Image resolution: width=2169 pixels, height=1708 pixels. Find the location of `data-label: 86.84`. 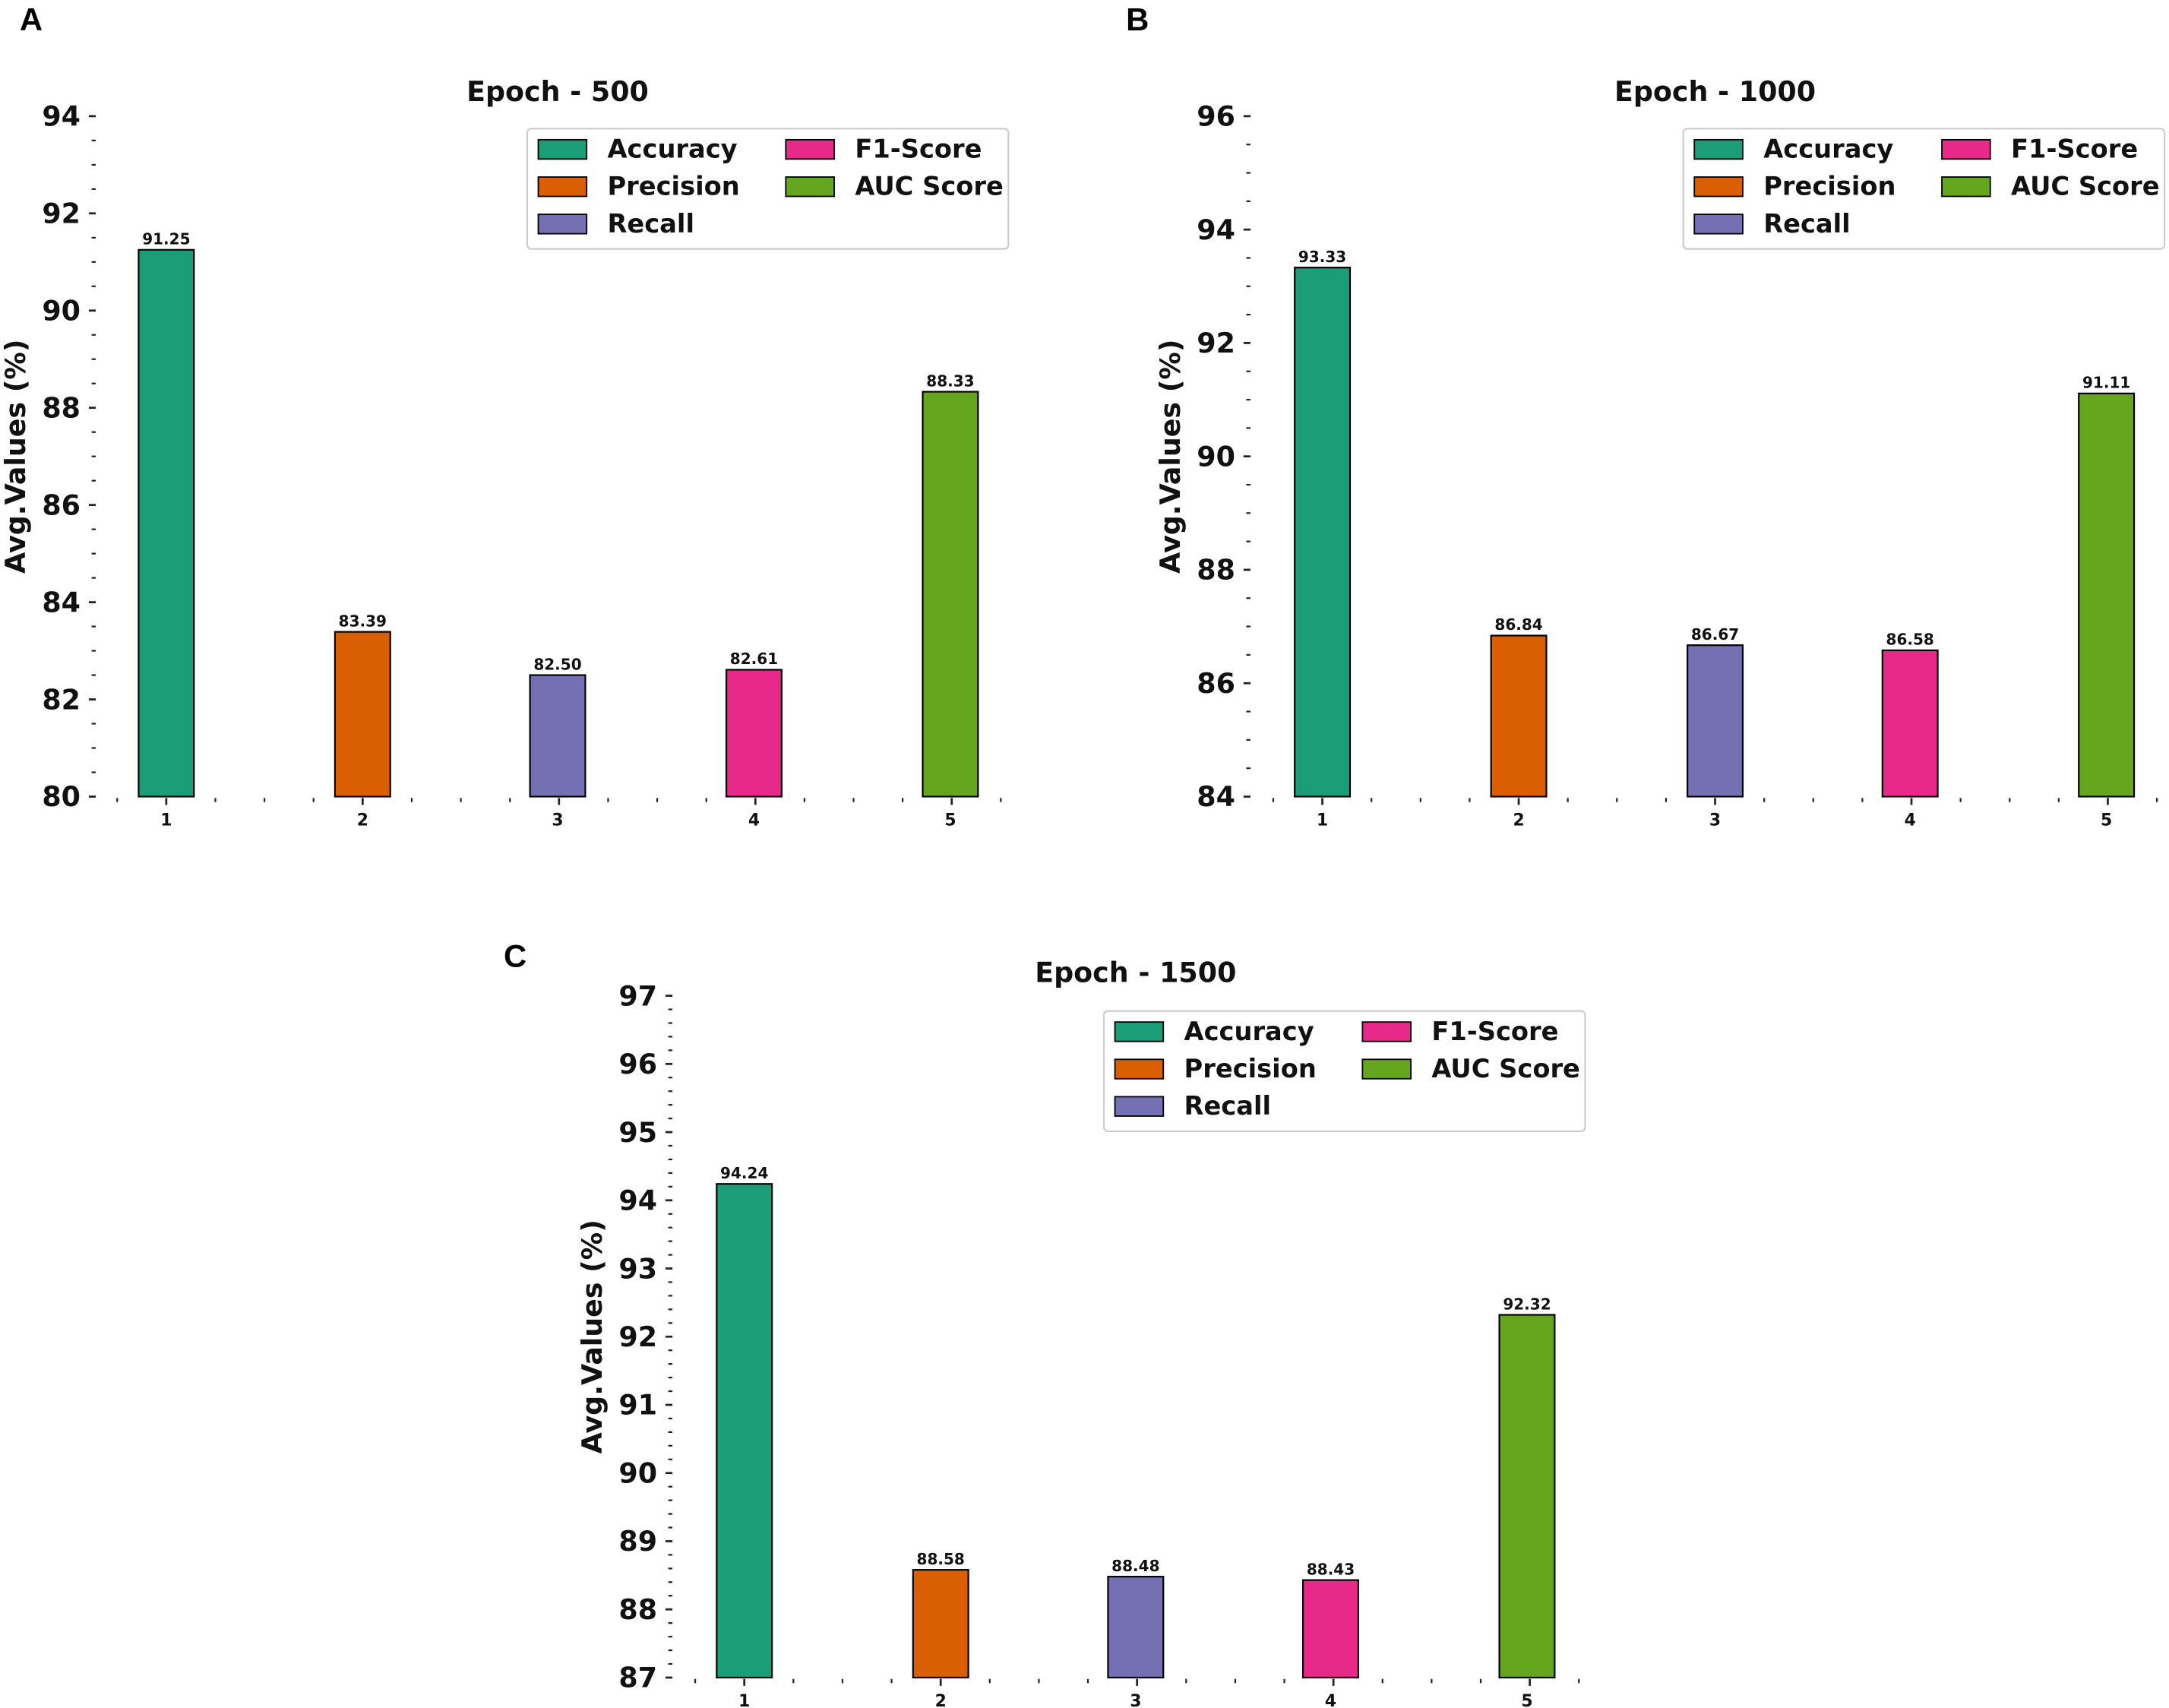

data-label: 86.84 is located at coordinates (1518, 624).